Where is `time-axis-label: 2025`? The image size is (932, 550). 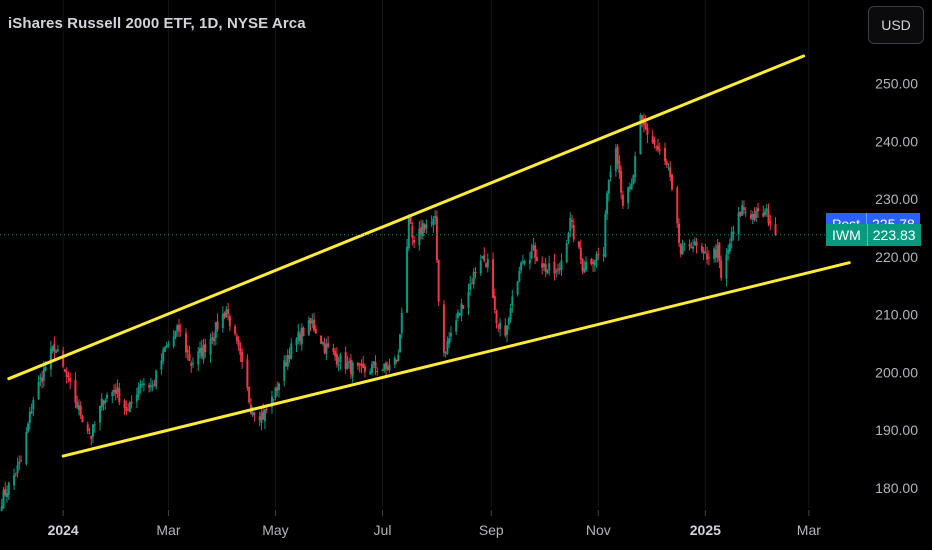
time-axis-label: 2025 is located at coordinates (705, 530).